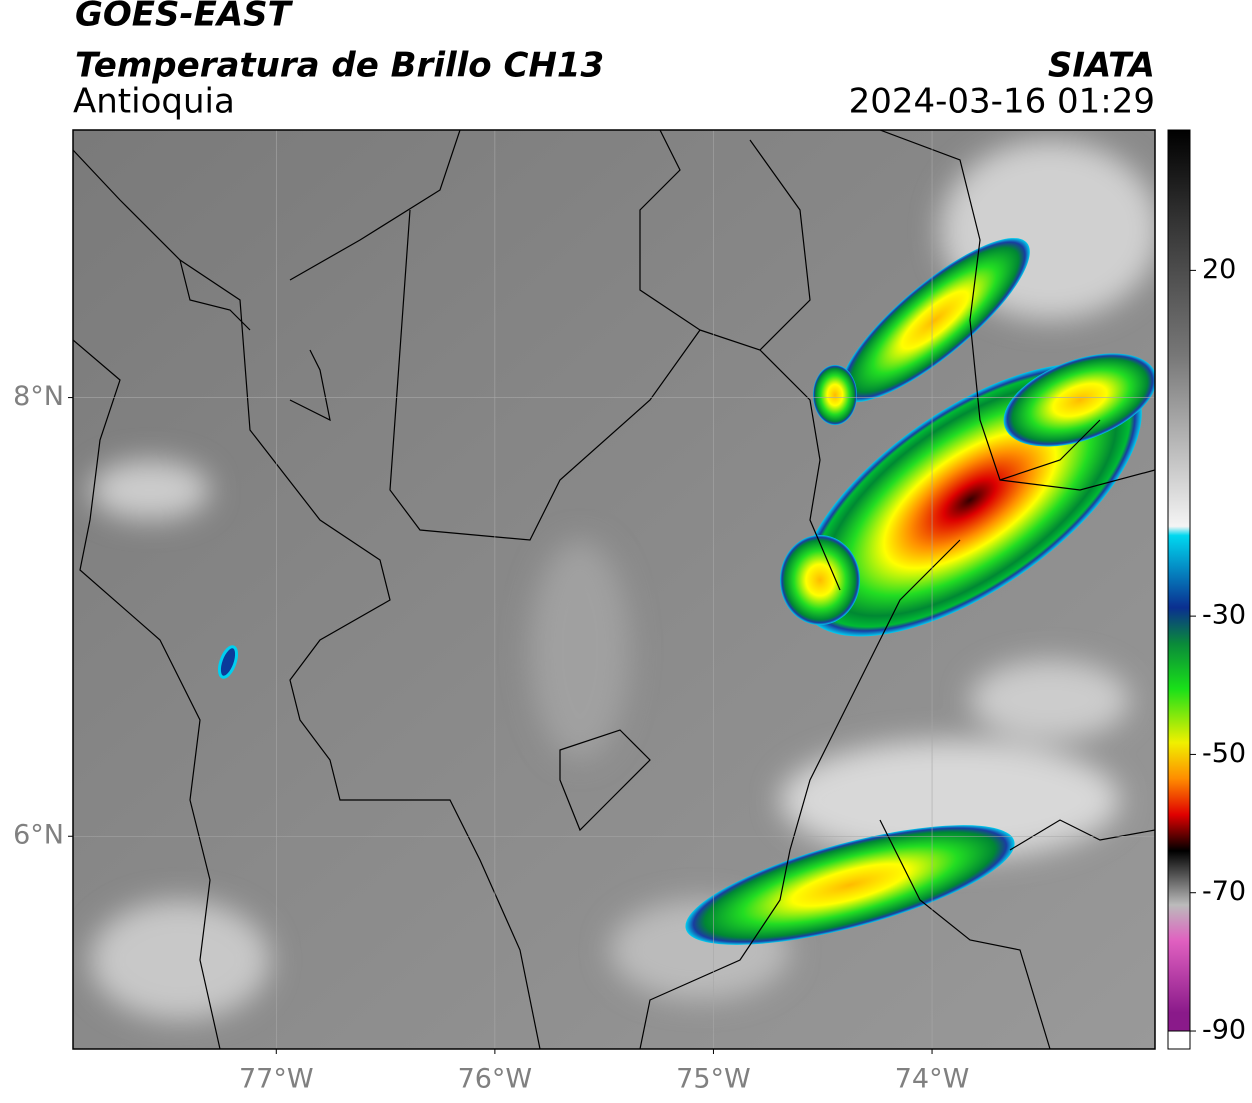  Describe the element at coordinates (713, 1079) in the screenshot. I see `x-tick-label: 75°W` at that location.